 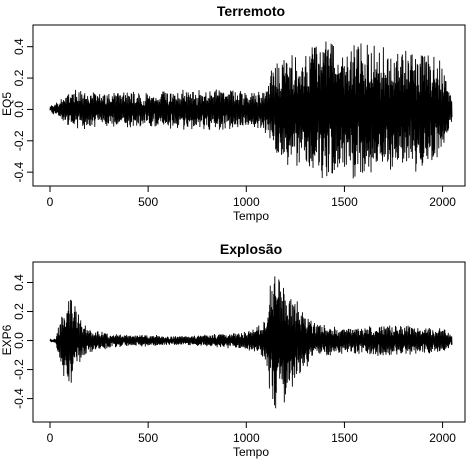 I want to click on chart-title: Explosão, so click(x=251, y=249).